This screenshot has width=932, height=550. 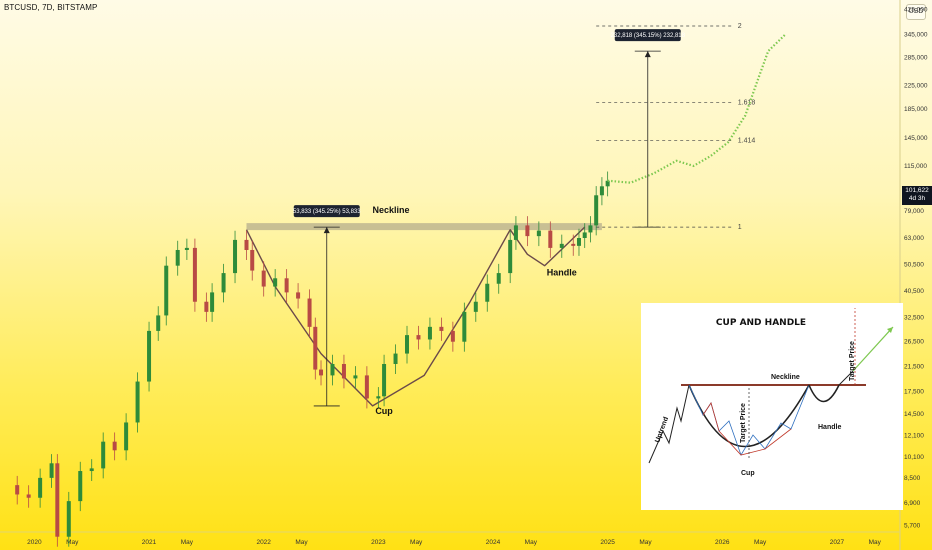 What do you see at coordinates (916, 57) in the screenshot?
I see `y-tick-label: 285,000` at bounding box center [916, 57].